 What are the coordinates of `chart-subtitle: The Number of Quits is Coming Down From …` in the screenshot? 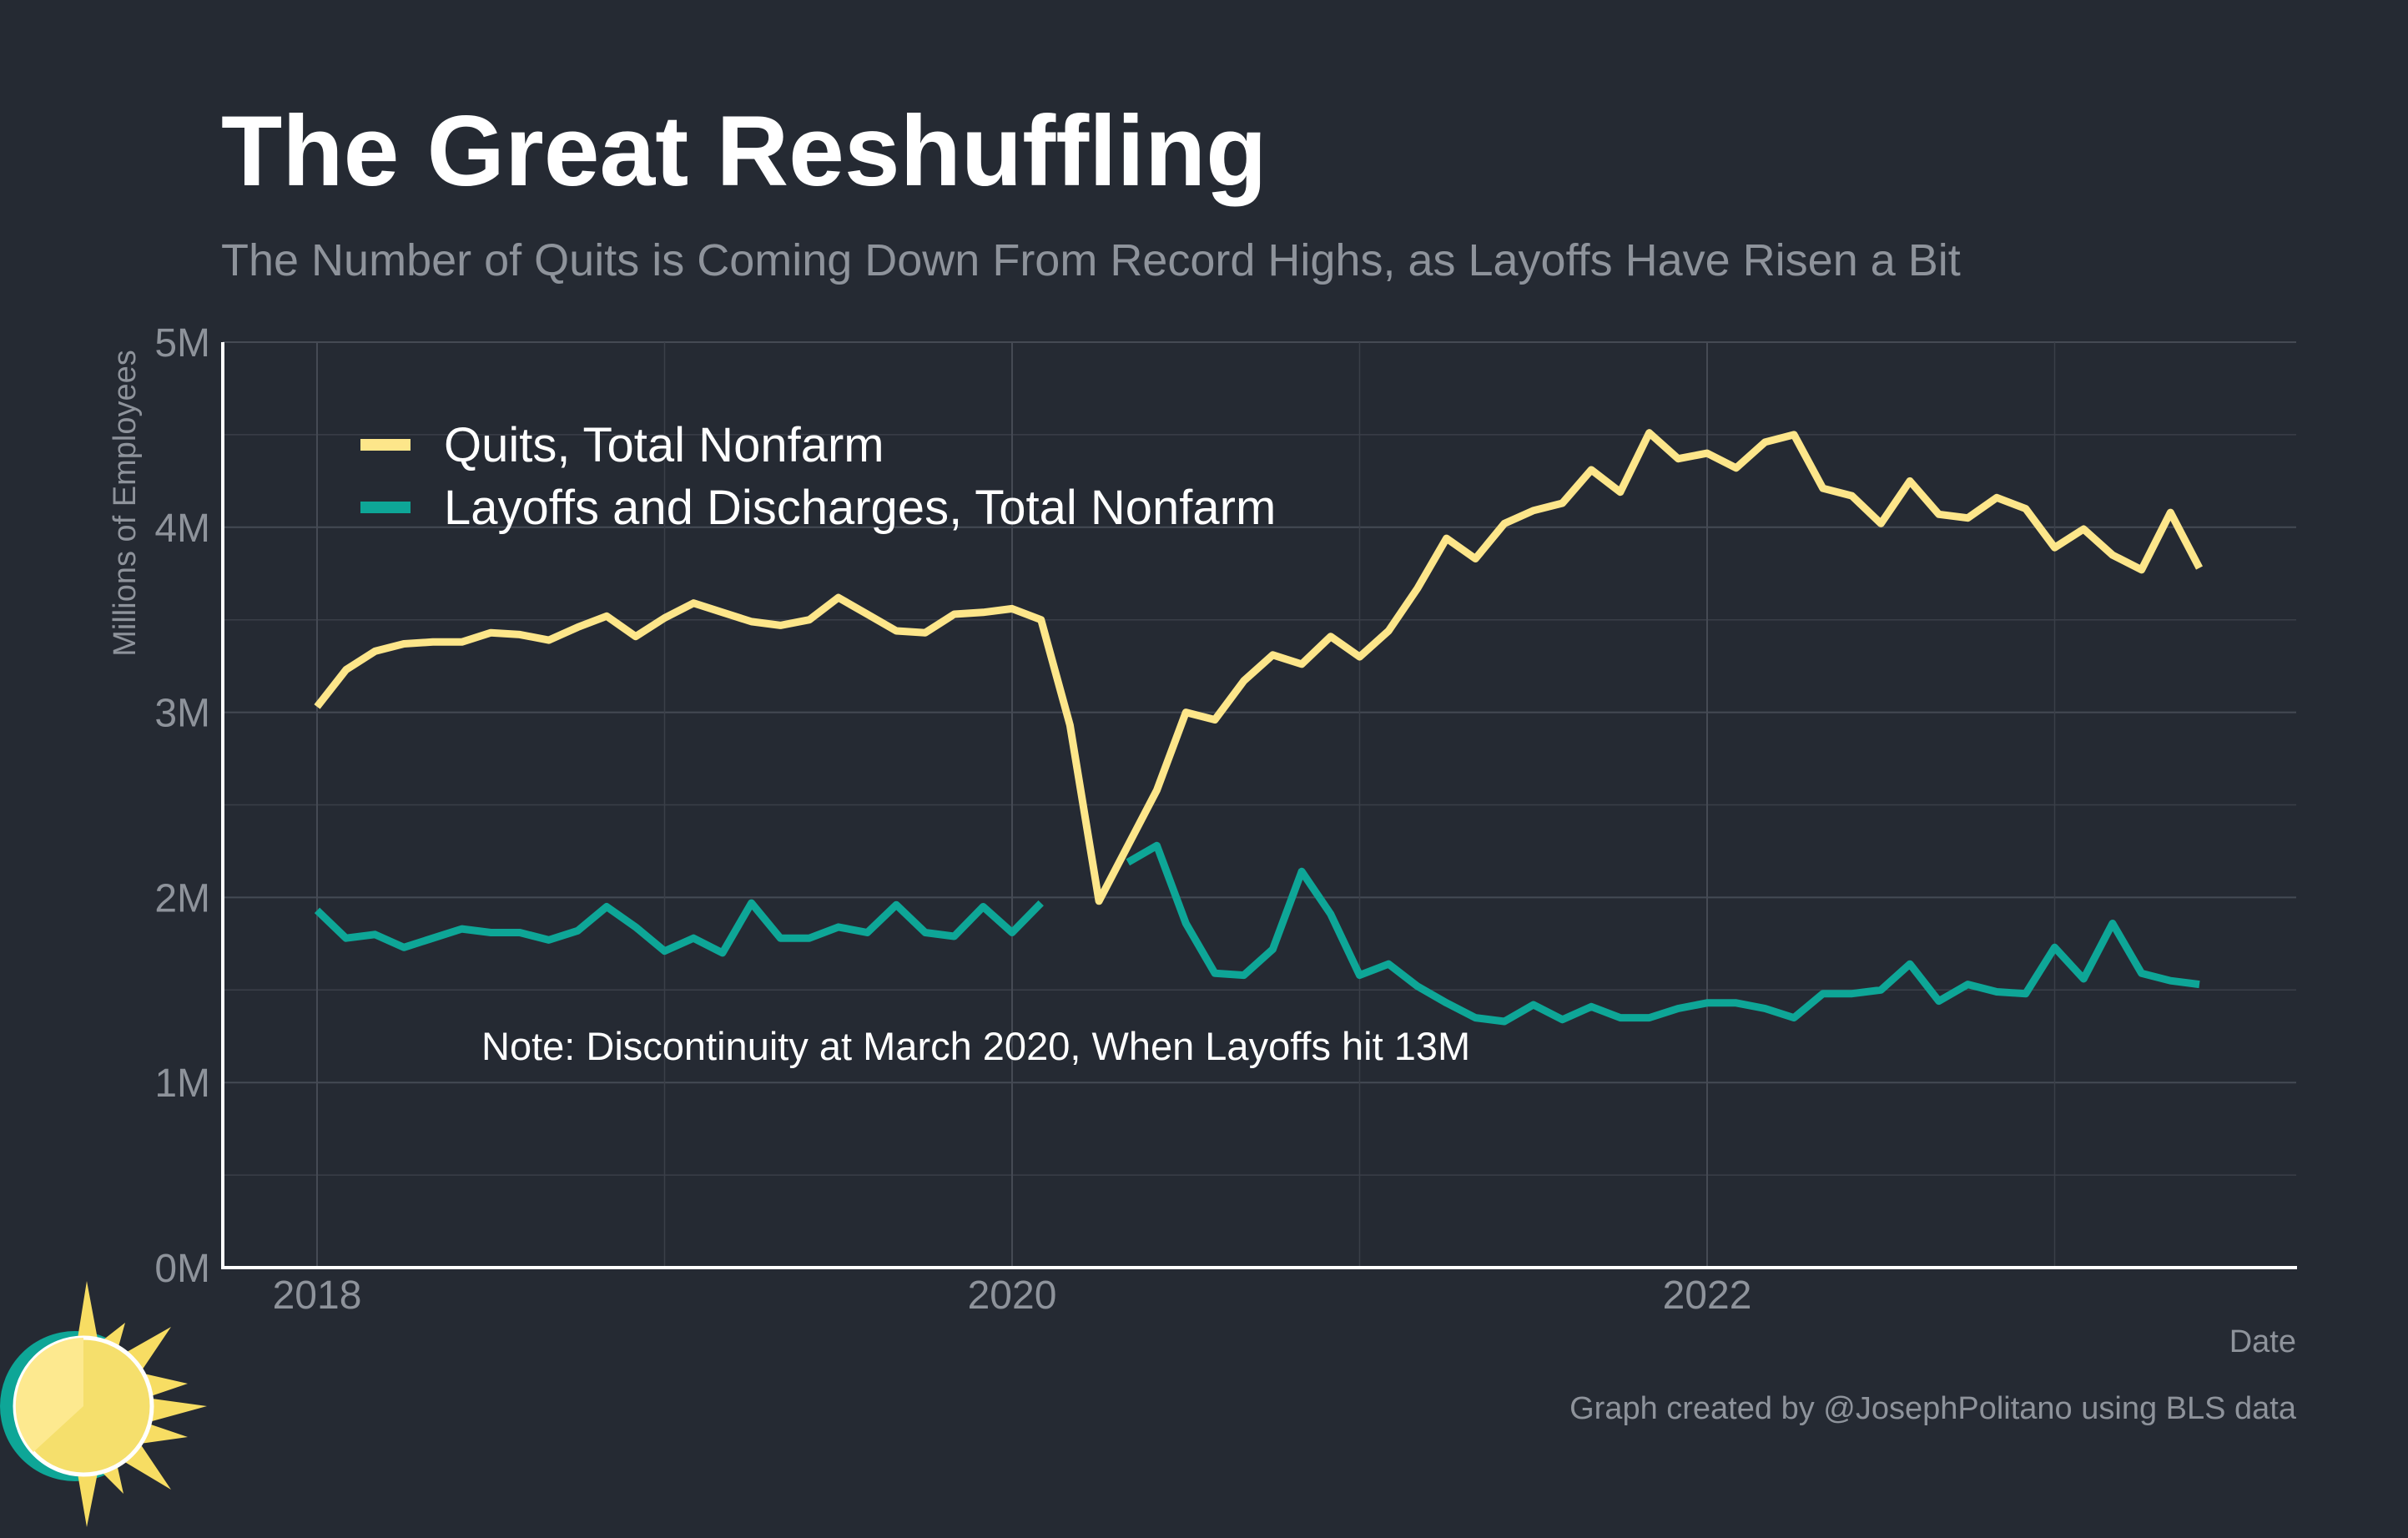 It's located at (1091, 260).